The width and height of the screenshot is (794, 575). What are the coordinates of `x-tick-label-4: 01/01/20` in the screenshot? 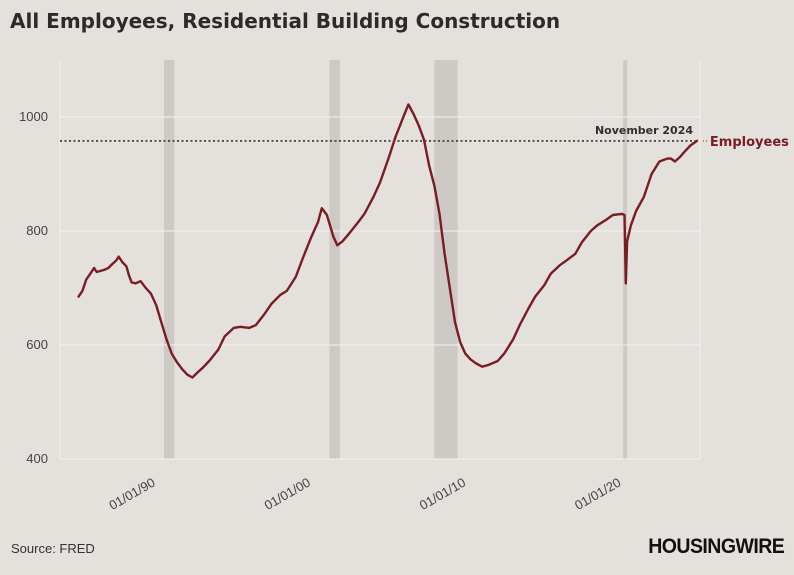 It's located at (597, 494).